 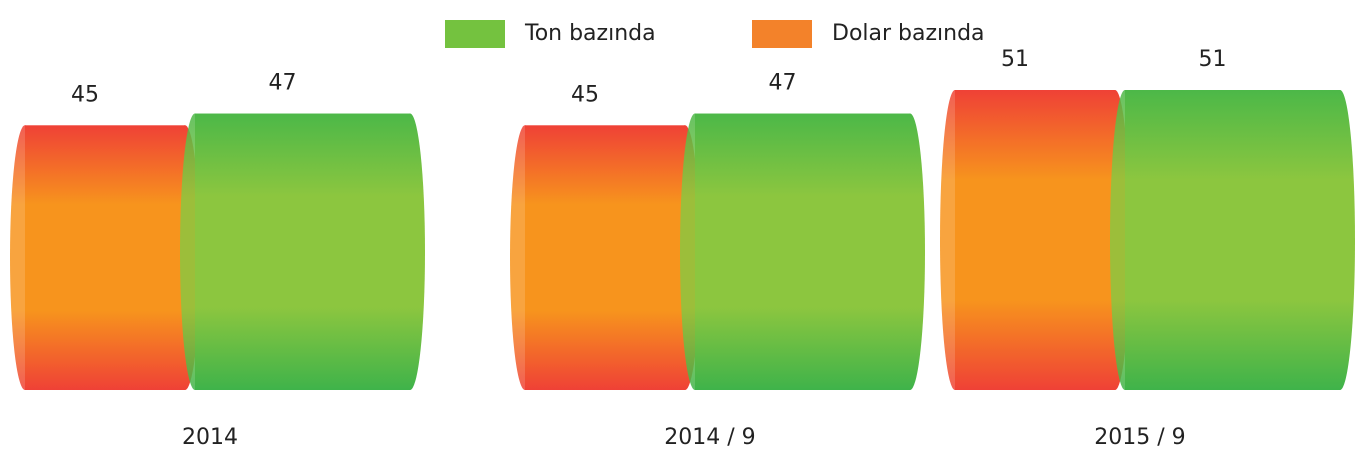 I want to click on x-tick-label: 2014, so click(x=210, y=437).